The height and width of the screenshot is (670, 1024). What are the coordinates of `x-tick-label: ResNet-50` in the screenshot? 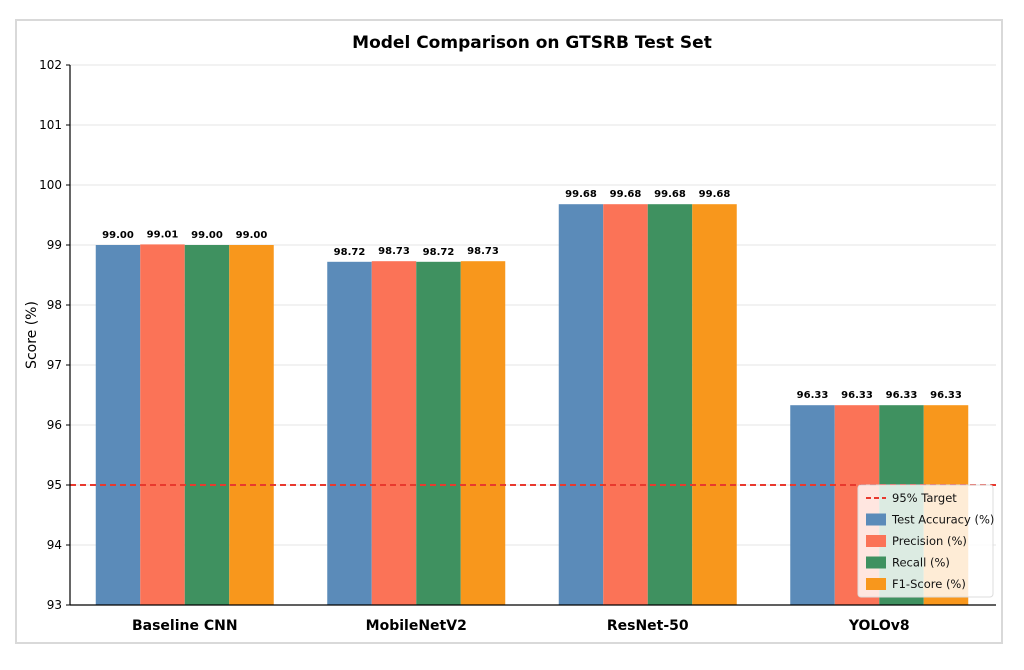 It's located at (648, 626).